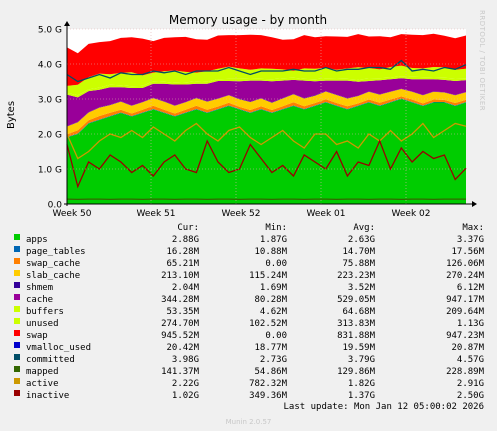 The width and height of the screenshot is (497, 431). I want to click on legend-cur: 2.04M, so click(185, 288).